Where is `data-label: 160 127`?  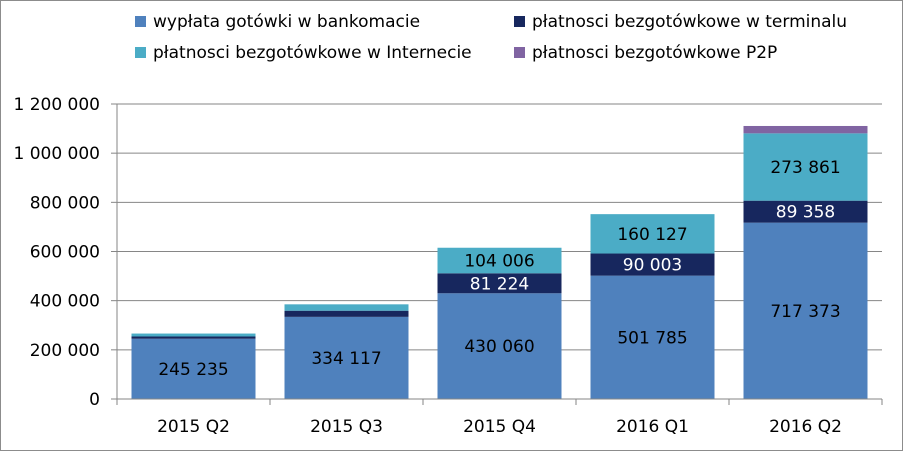
data-label: 160 127 is located at coordinates (652, 235).